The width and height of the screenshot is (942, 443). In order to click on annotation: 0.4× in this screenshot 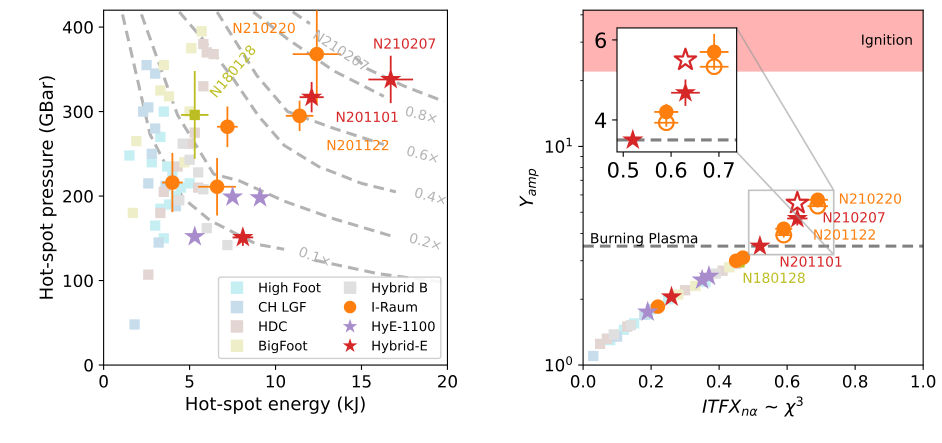, I will do `click(430, 196)`.